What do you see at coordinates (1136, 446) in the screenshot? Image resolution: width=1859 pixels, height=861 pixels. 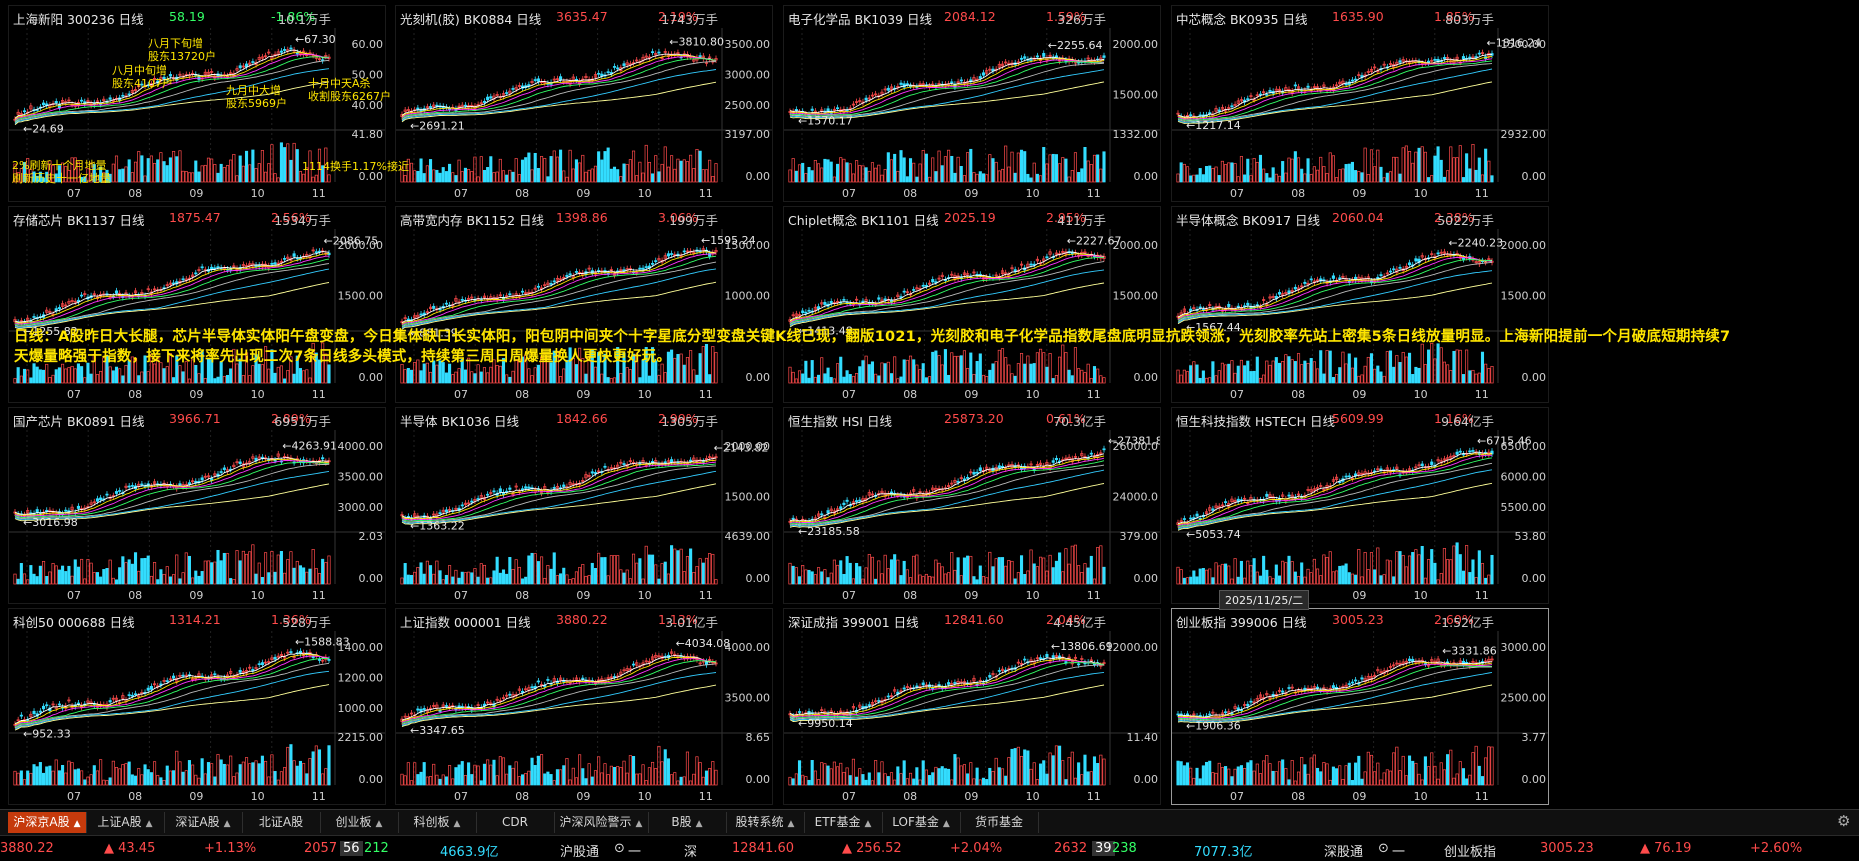 I see `price-tick-label: 26000.0` at bounding box center [1136, 446].